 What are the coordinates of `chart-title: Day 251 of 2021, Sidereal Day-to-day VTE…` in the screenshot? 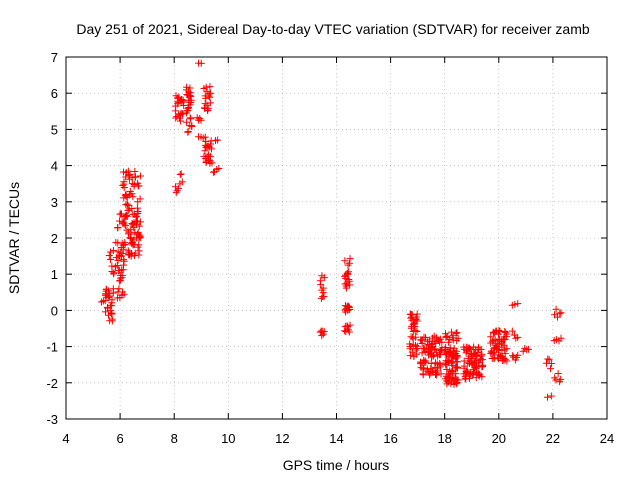 It's located at (332, 29).